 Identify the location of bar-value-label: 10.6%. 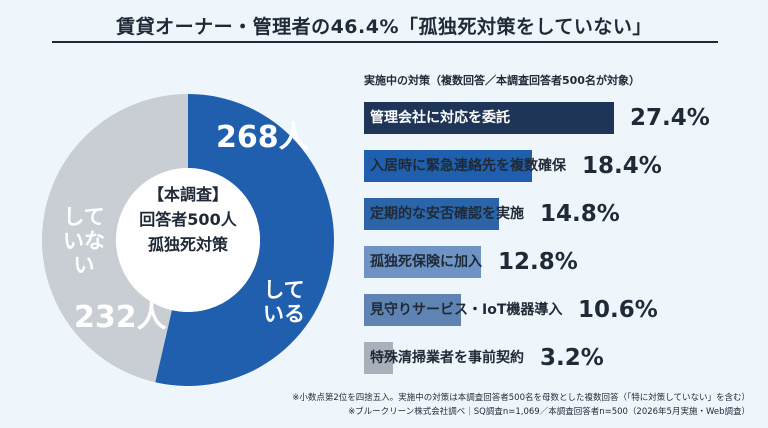
(618, 310).